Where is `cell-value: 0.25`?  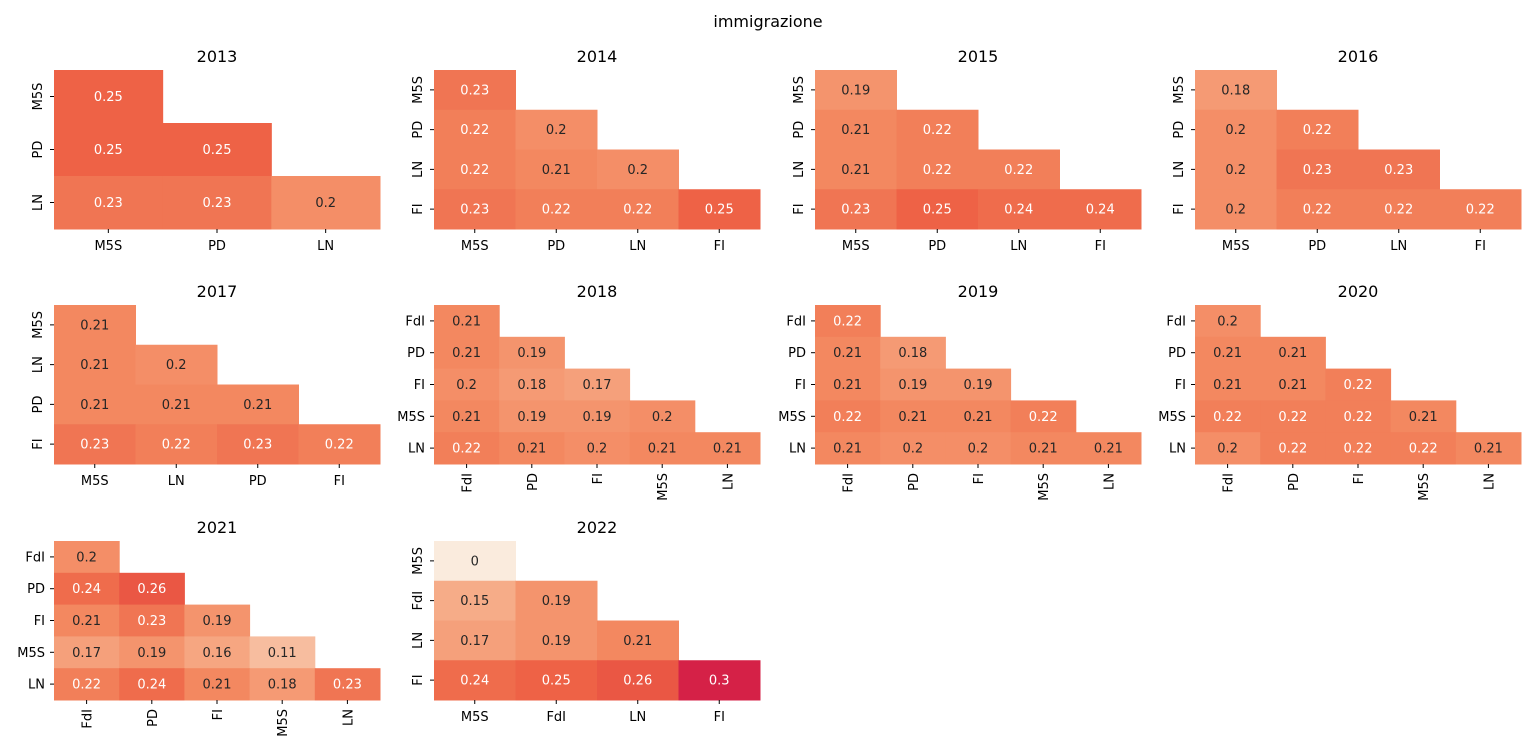 cell-value: 0.25 is located at coordinates (108, 150).